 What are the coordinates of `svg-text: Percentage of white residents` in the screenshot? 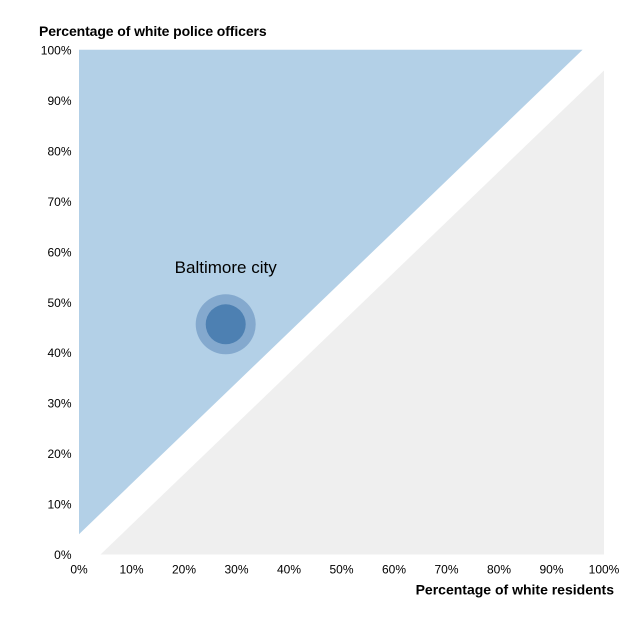 It's located at (515, 589).